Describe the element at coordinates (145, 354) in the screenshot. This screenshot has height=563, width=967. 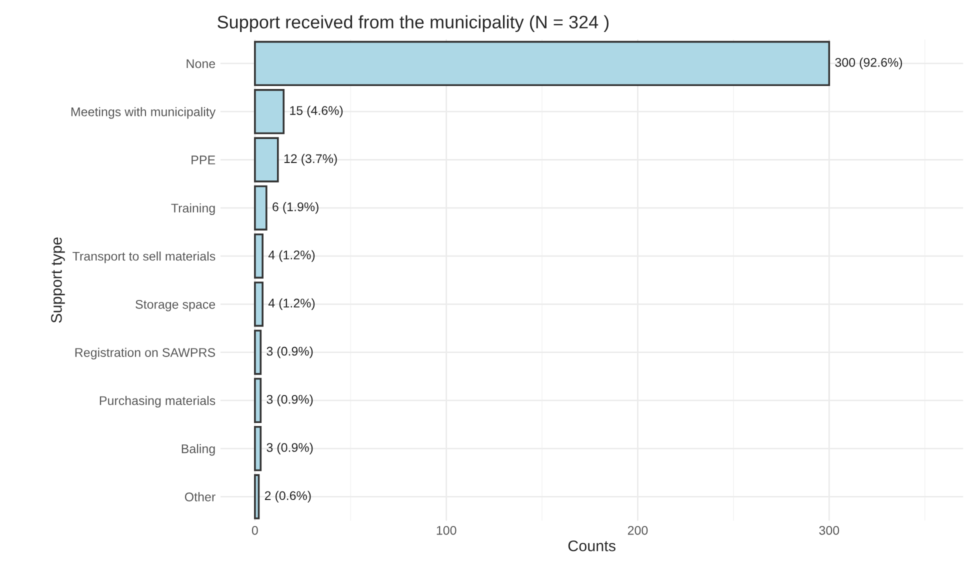
I see `y-tick-label: Registration on SAWPRS` at that location.